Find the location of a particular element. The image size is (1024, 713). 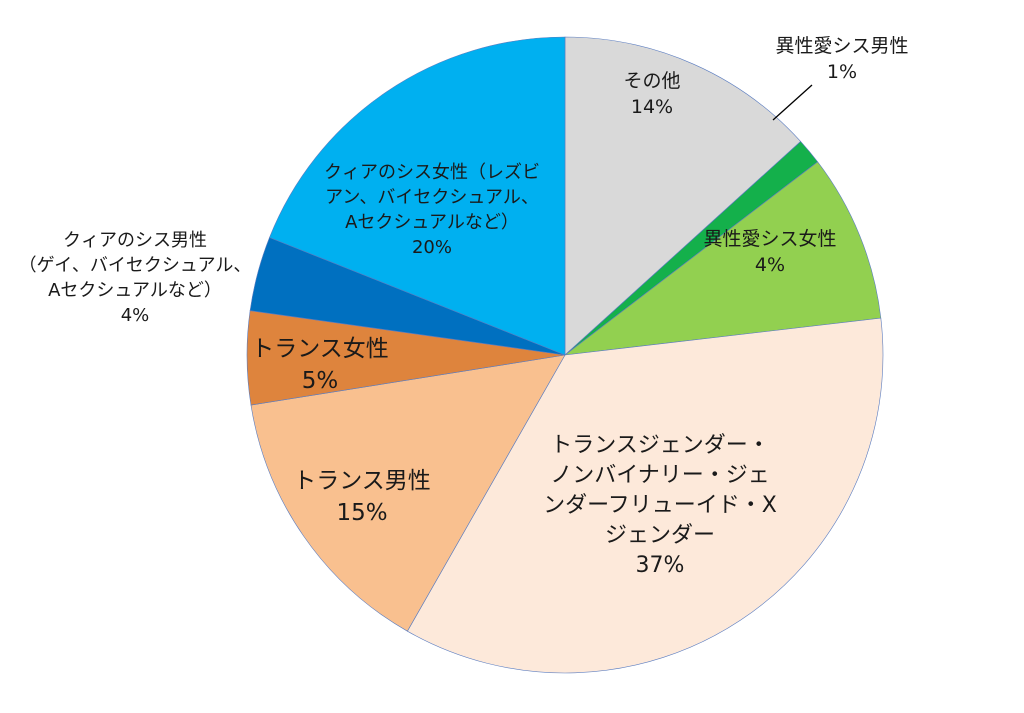

slice-name-line: ノンバイナリー・ジェ is located at coordinates (660, 475).